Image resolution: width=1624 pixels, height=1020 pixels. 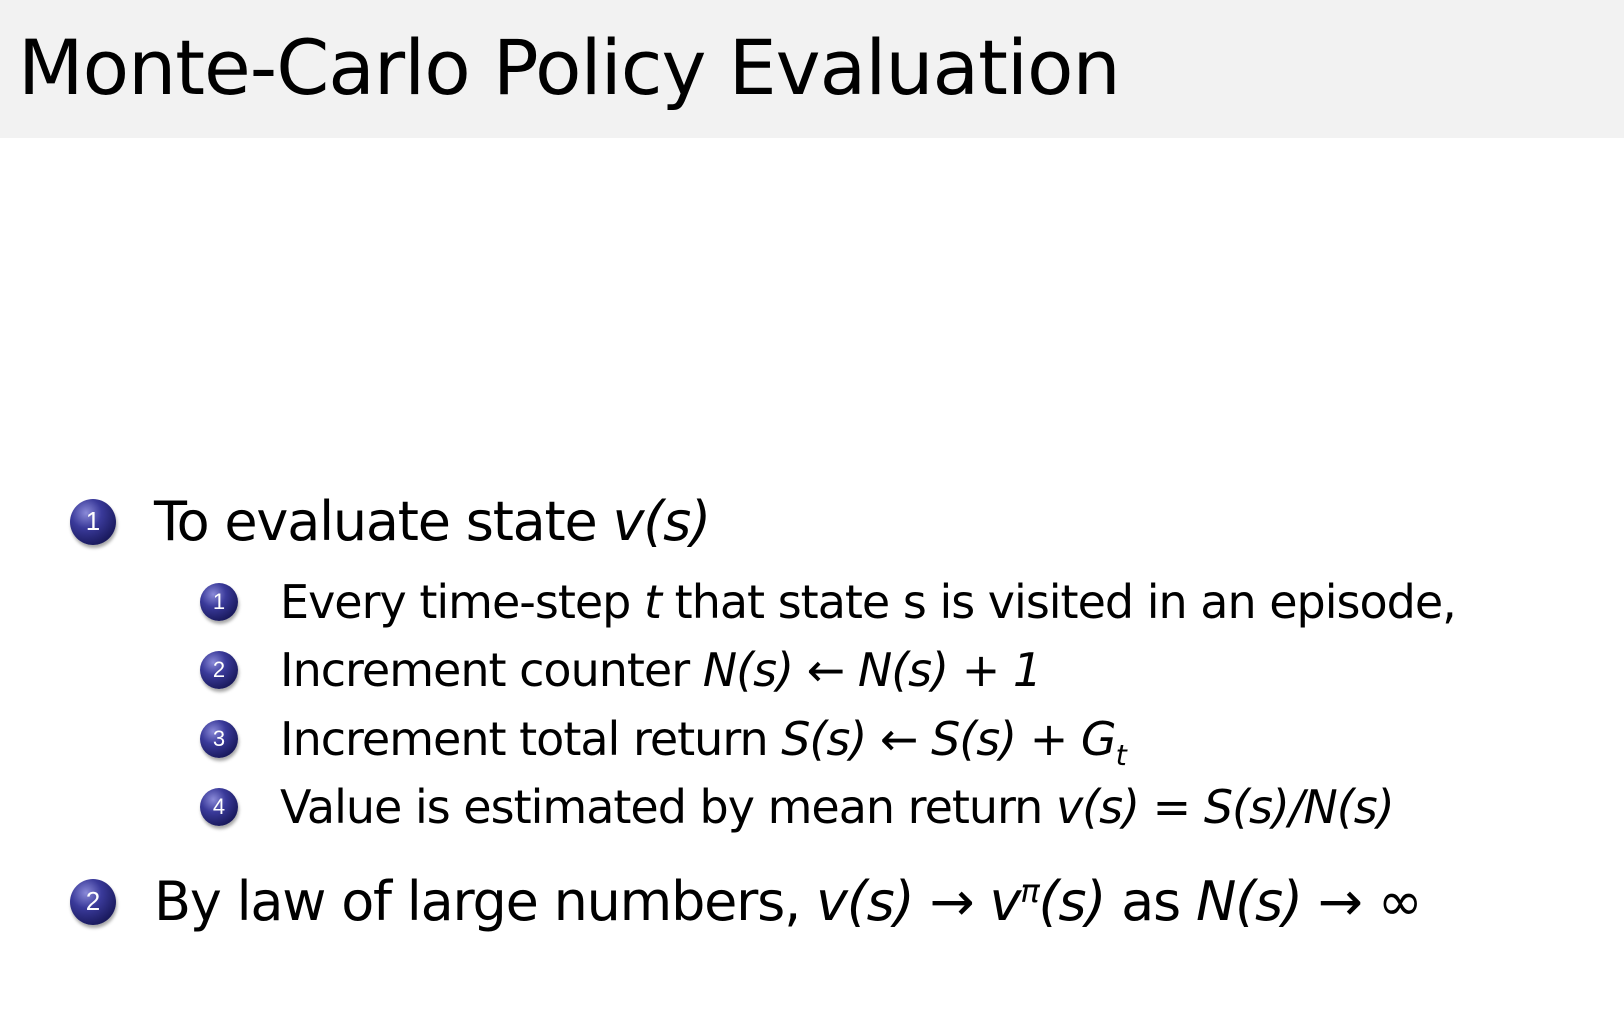 I want to click on list-item: 1 To evaluate state v(s), so click(x=391, y=521).